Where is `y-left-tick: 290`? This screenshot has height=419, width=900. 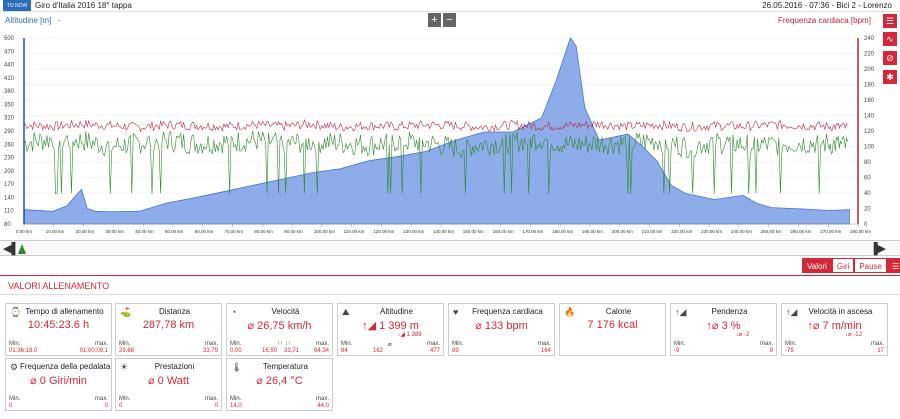 y-left-tick: 290 is located at coordinates (9, 132).